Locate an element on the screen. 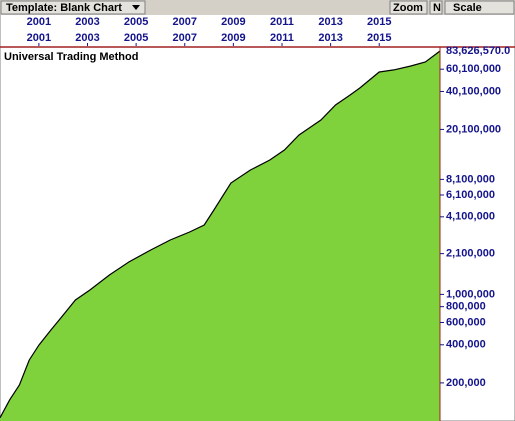 The image size is (515, 421). n-label: N is located at coordinates (437, 8).